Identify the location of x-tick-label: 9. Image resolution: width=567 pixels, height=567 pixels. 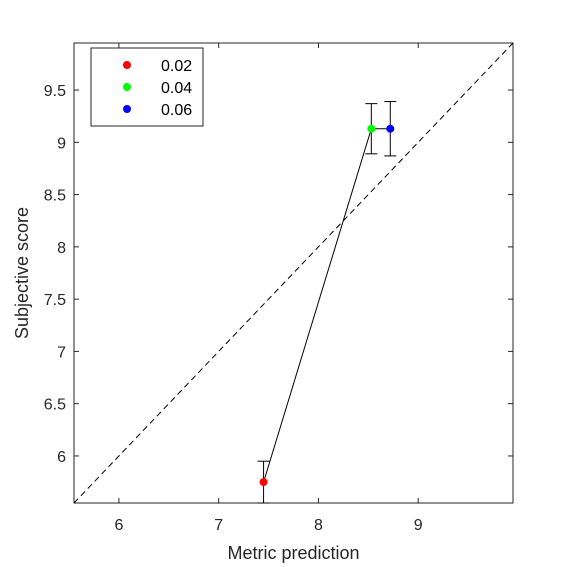
(418, 525).